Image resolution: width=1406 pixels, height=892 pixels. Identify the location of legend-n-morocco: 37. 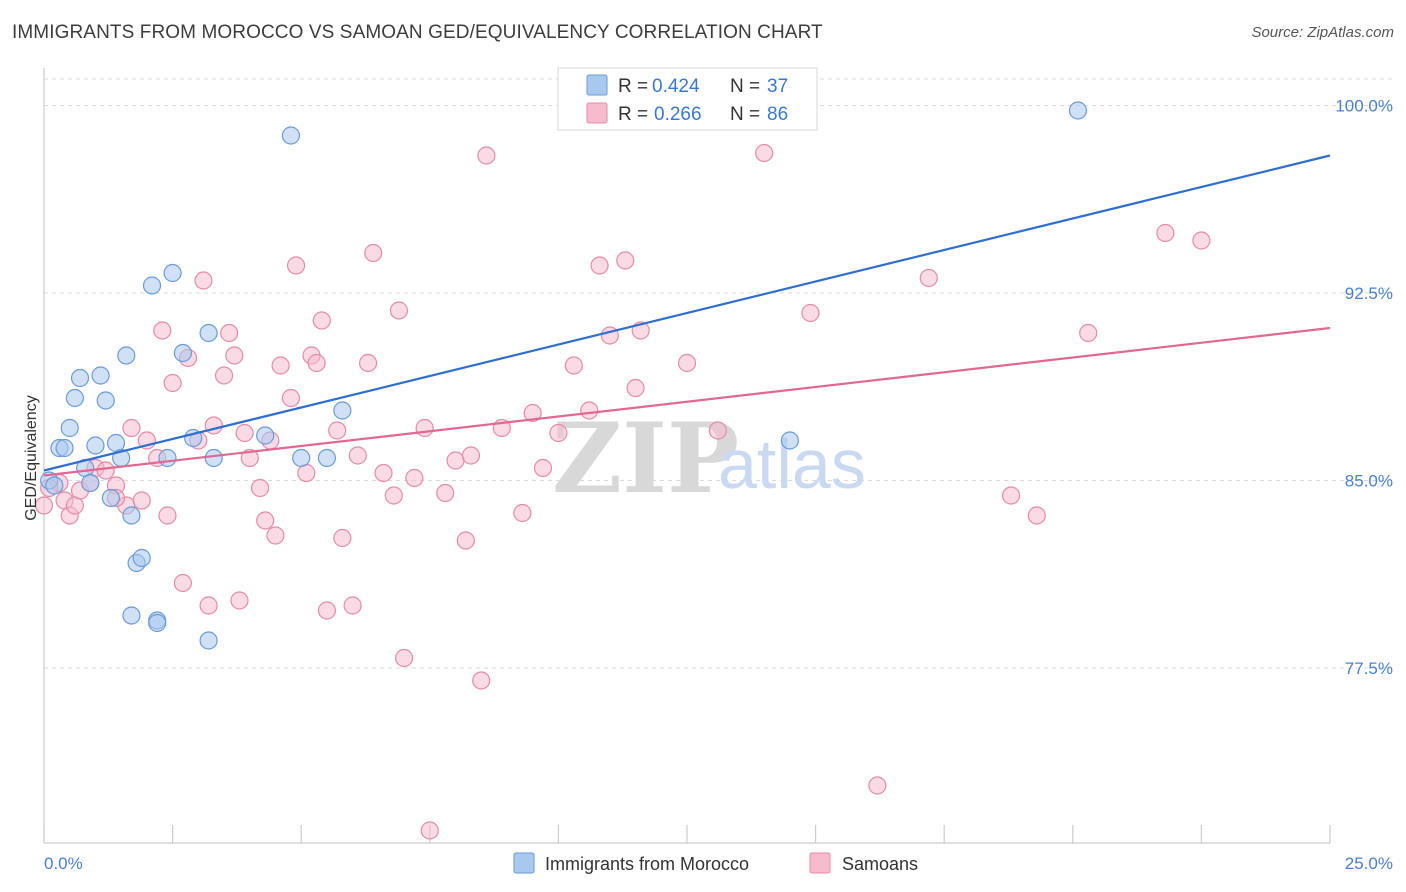
(777, 86).